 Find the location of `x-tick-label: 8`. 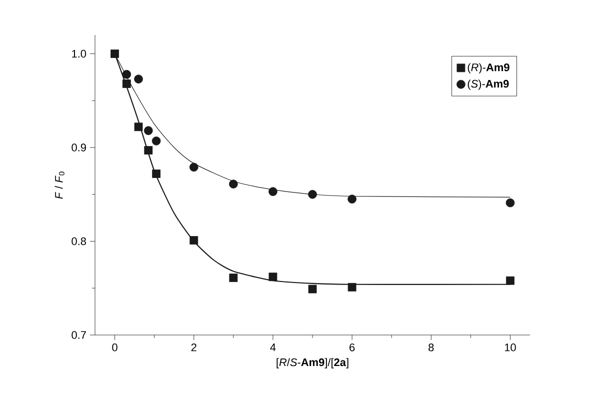

x-tick-label: 8 is located at coordinates (431, 348).